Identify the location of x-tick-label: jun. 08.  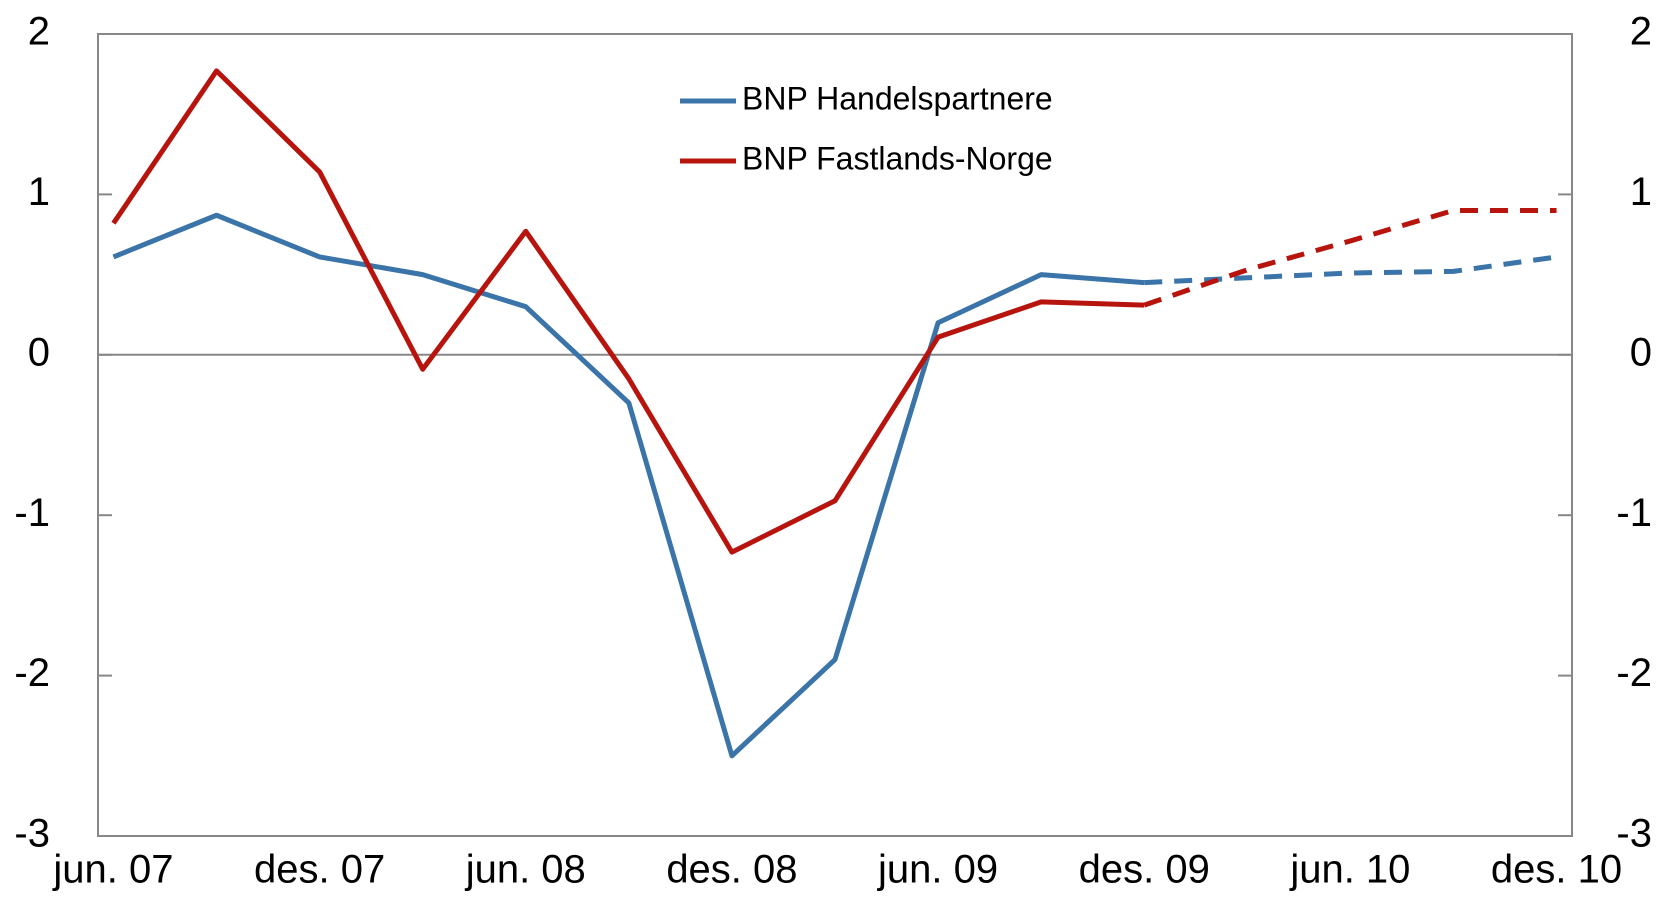
(525, 870).